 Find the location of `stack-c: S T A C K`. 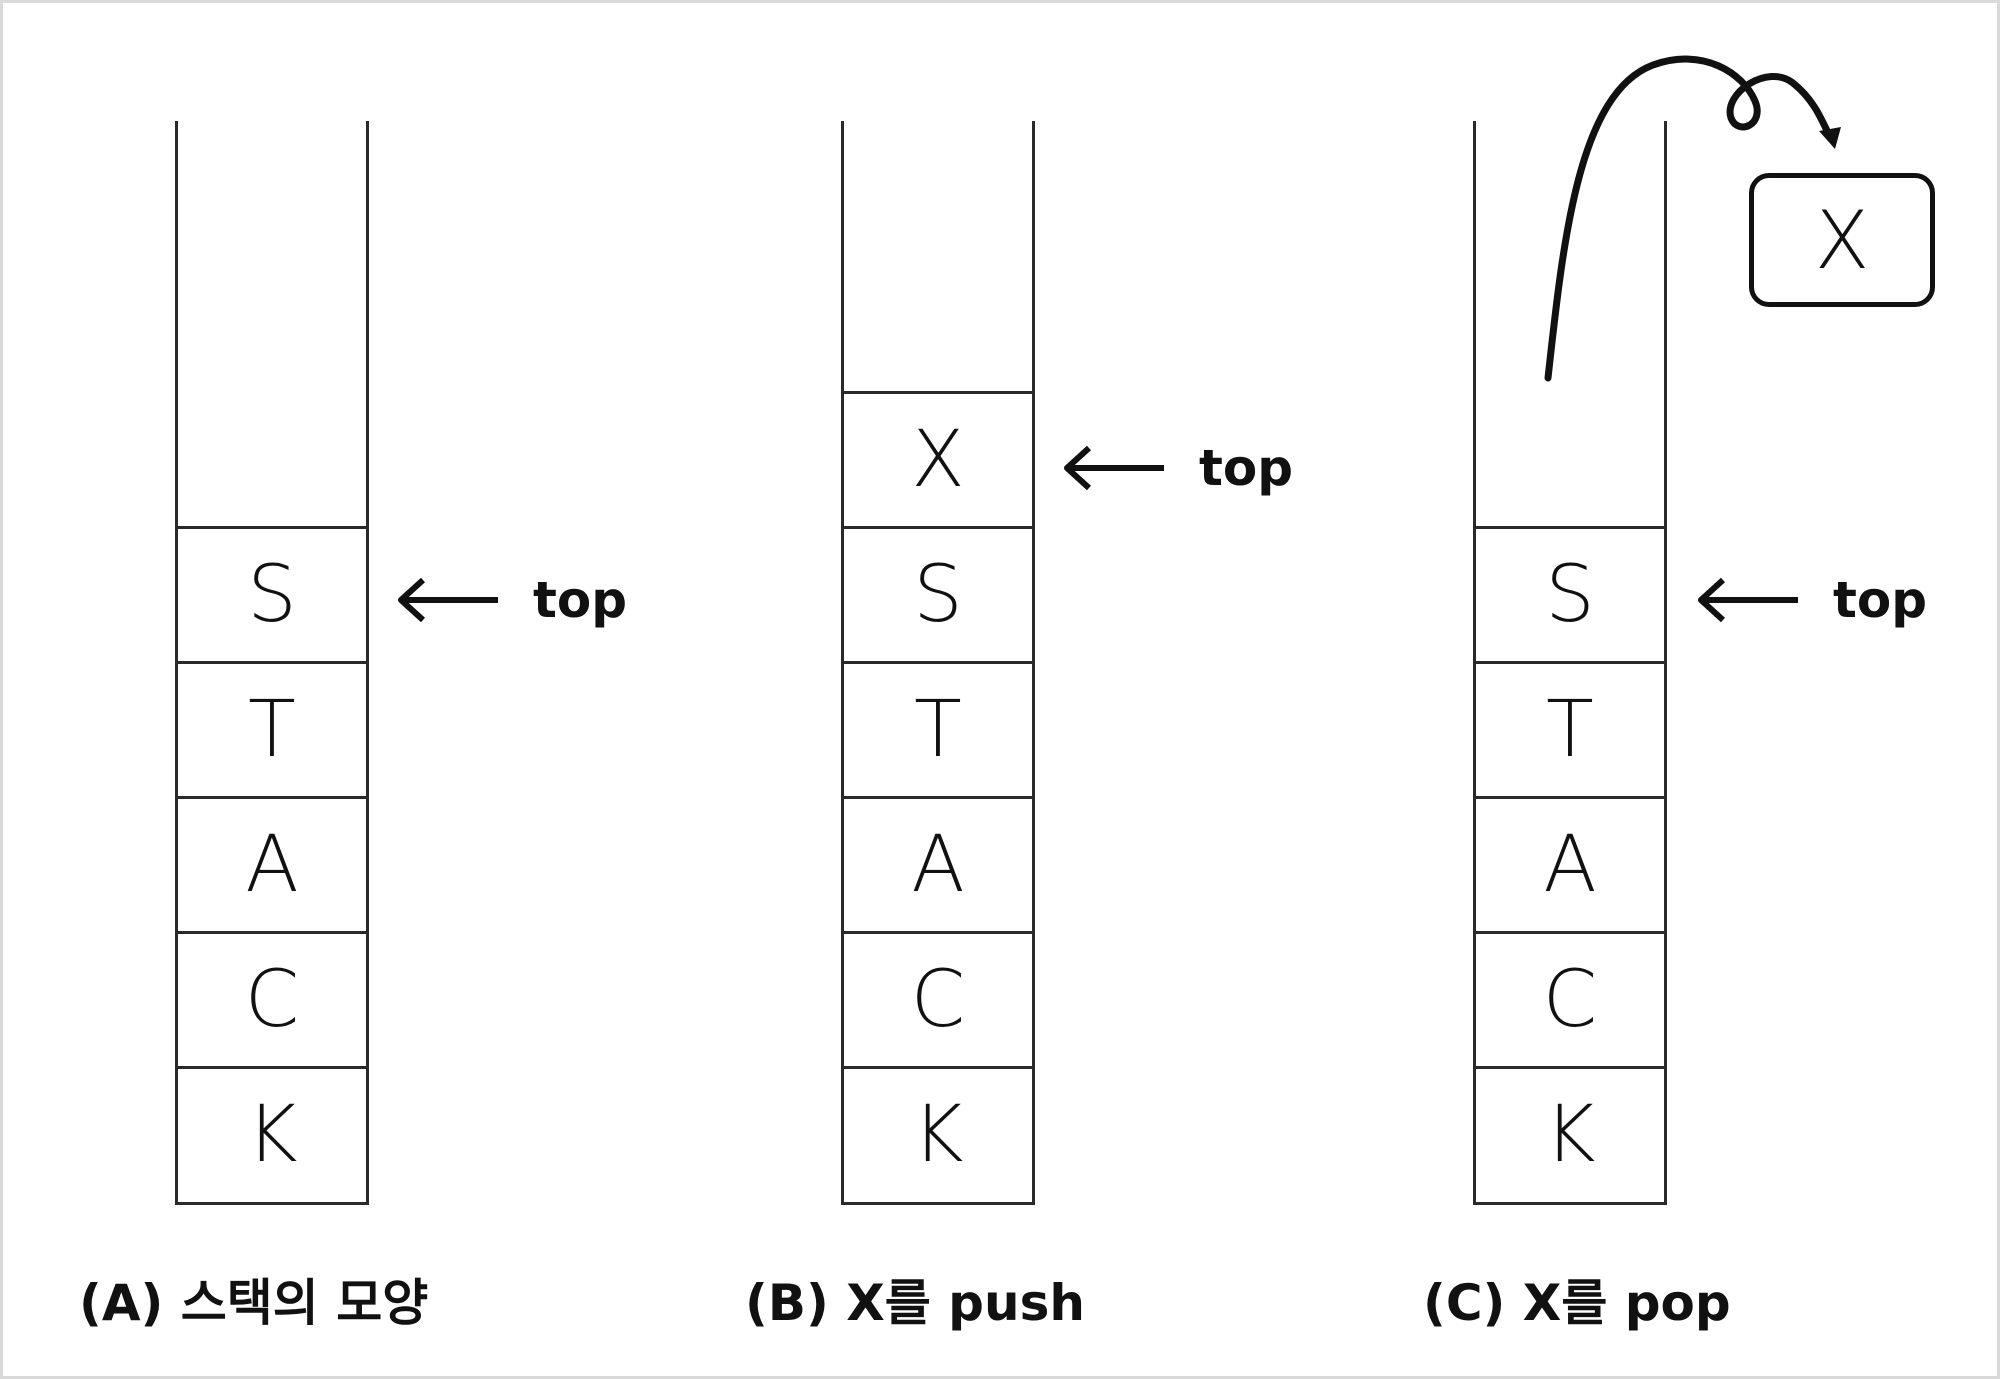

stack-c: S T A C K is located at coordinates (1570, 663).